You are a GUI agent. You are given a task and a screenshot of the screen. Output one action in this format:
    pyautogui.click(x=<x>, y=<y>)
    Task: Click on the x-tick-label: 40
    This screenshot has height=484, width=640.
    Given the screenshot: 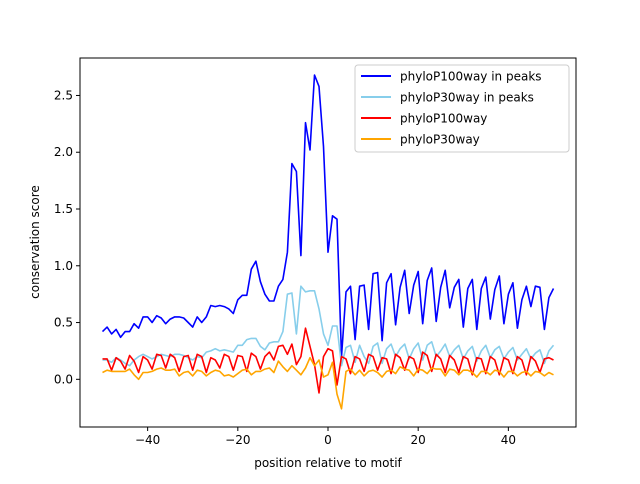 What is the action you would take?
    pyautogui.click(x=508, y=440)
    